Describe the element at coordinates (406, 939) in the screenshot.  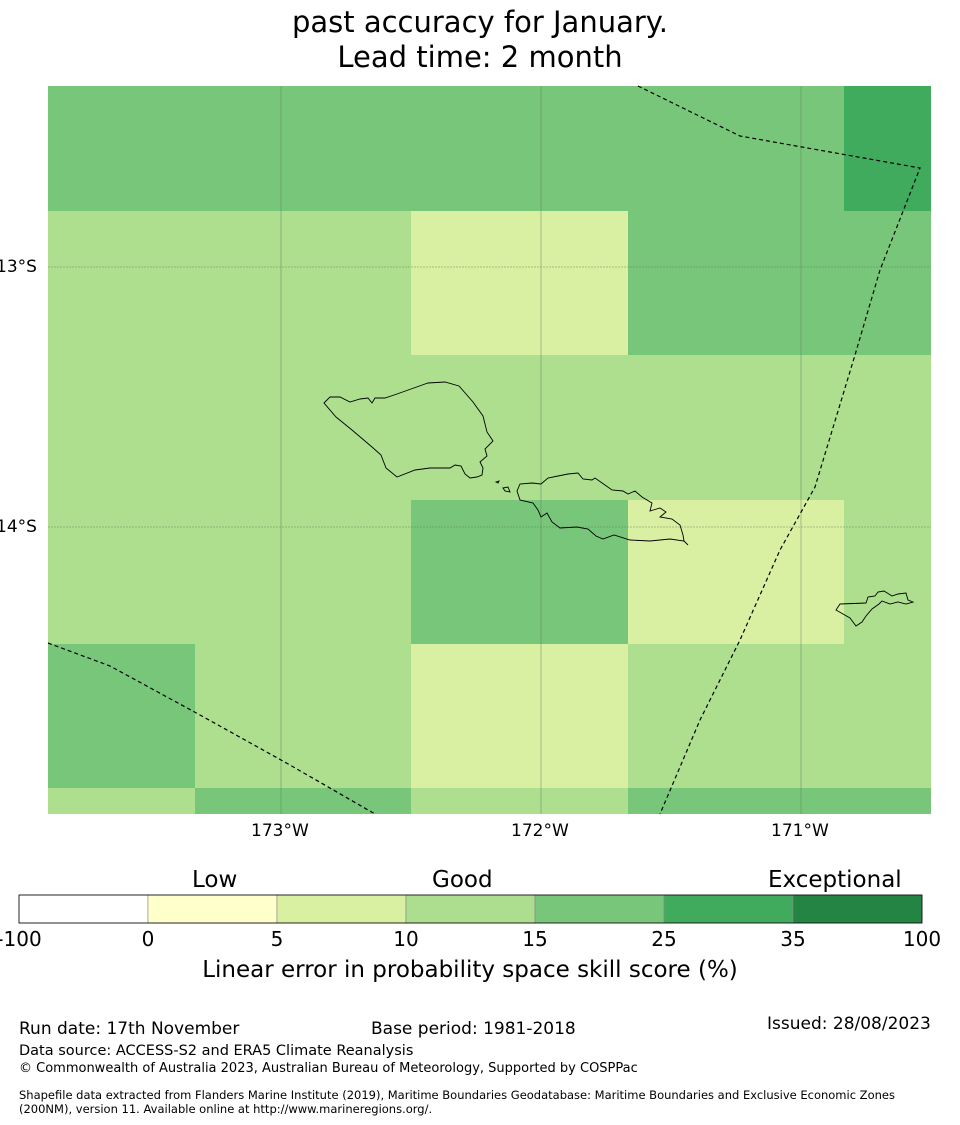
I see `colorbar-tick-label: 10` at that location.